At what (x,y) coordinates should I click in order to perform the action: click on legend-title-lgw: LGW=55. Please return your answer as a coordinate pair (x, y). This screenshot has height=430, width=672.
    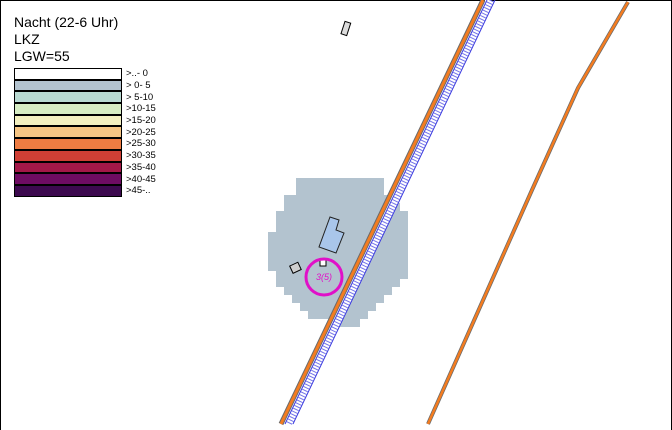
    Looking at the image, I should click on (42, 56).